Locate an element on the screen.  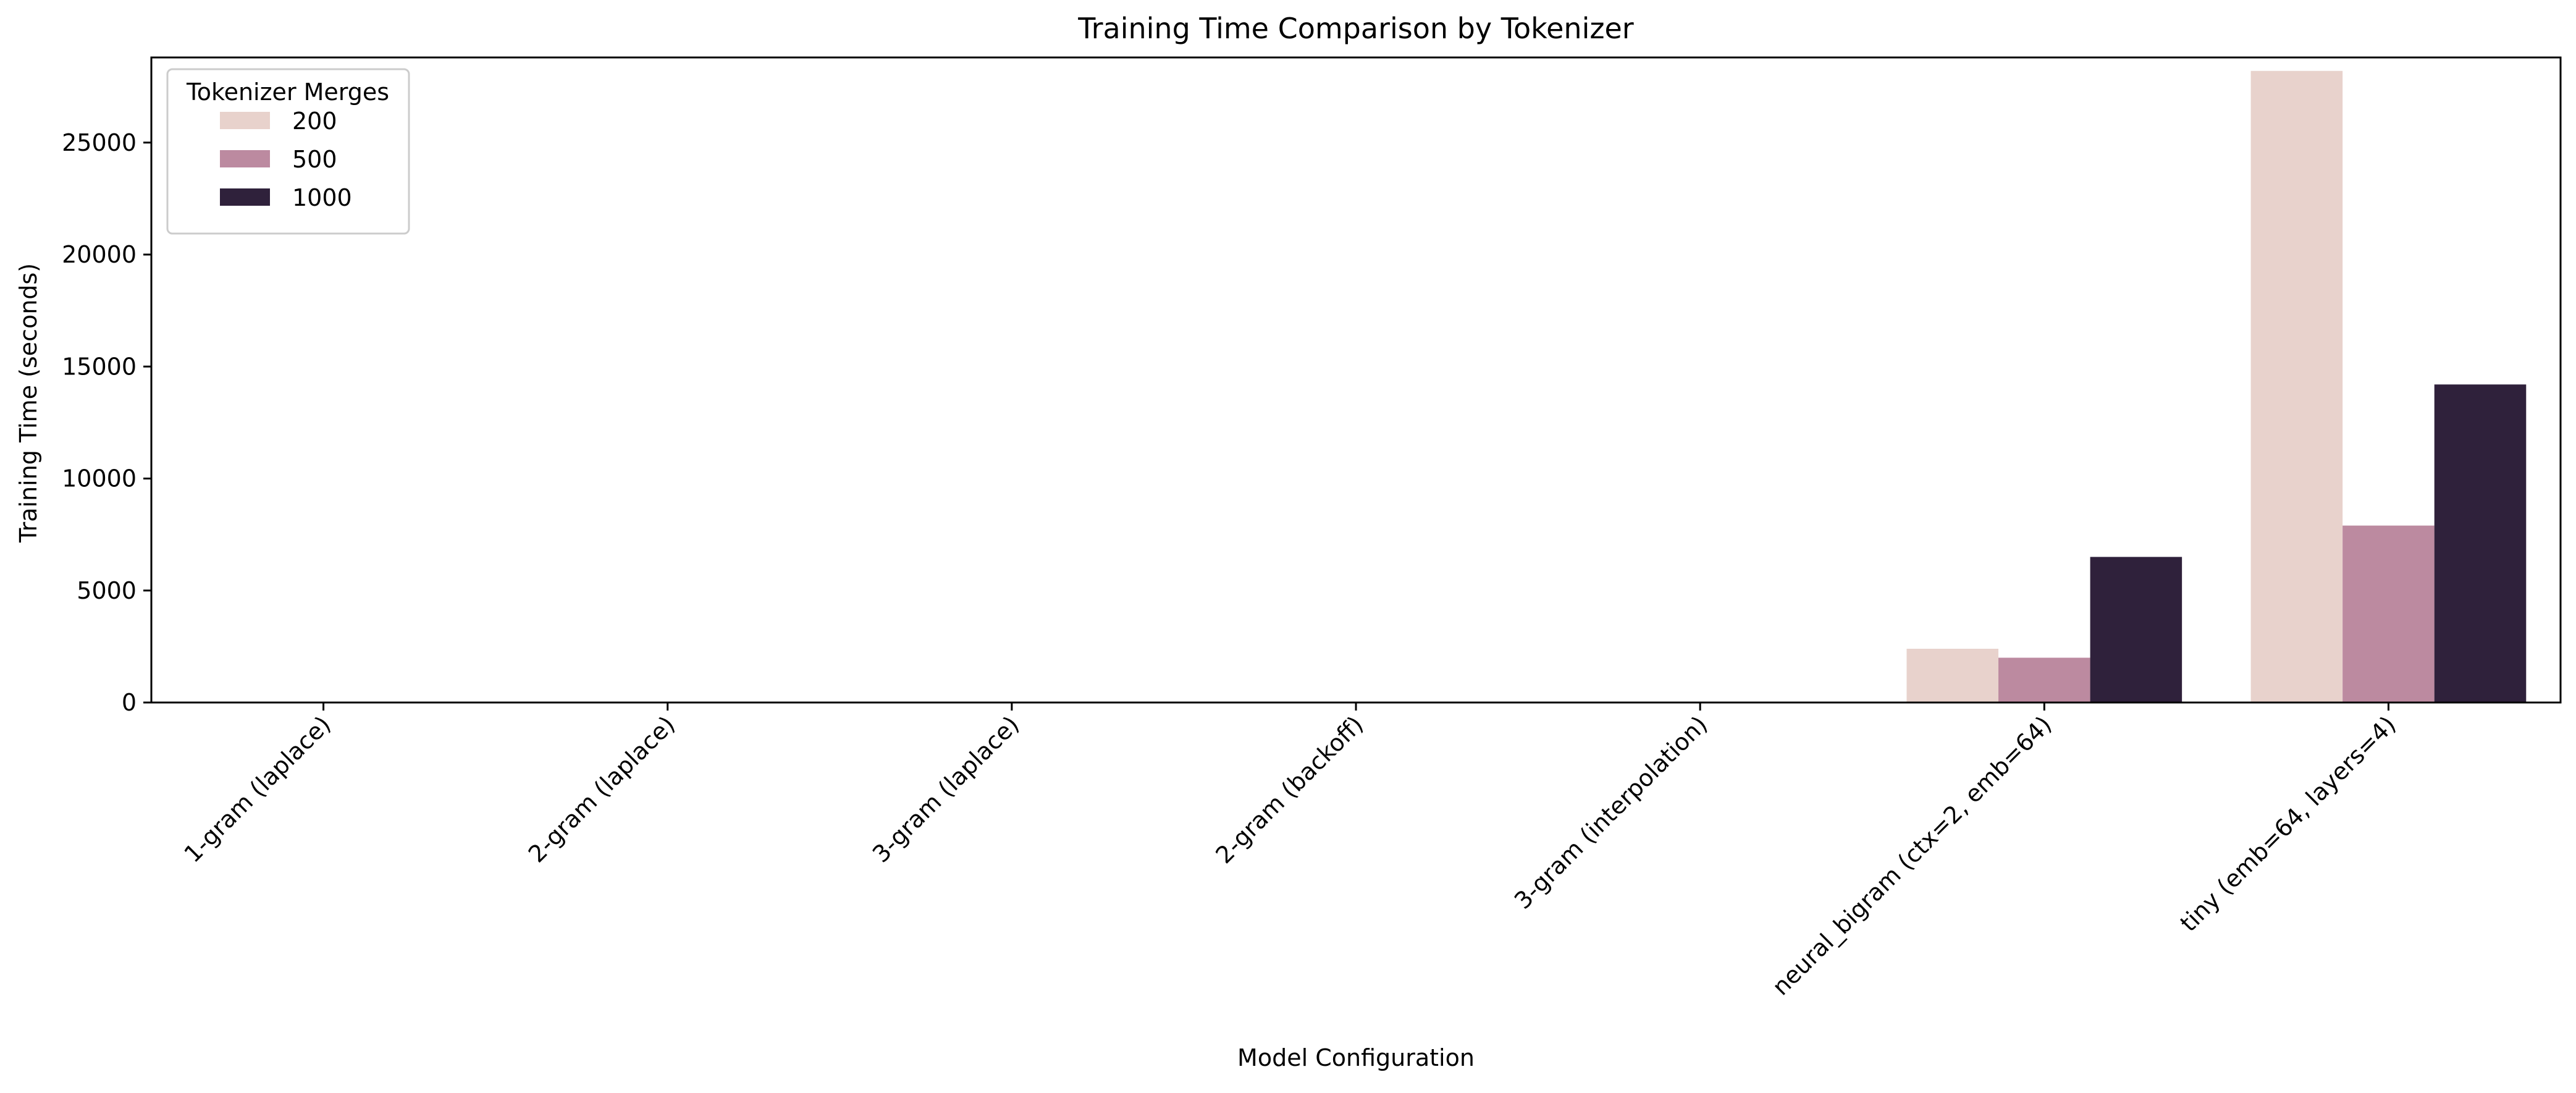
legend-label-1000: 1000 is located at coordinates (322, 197).